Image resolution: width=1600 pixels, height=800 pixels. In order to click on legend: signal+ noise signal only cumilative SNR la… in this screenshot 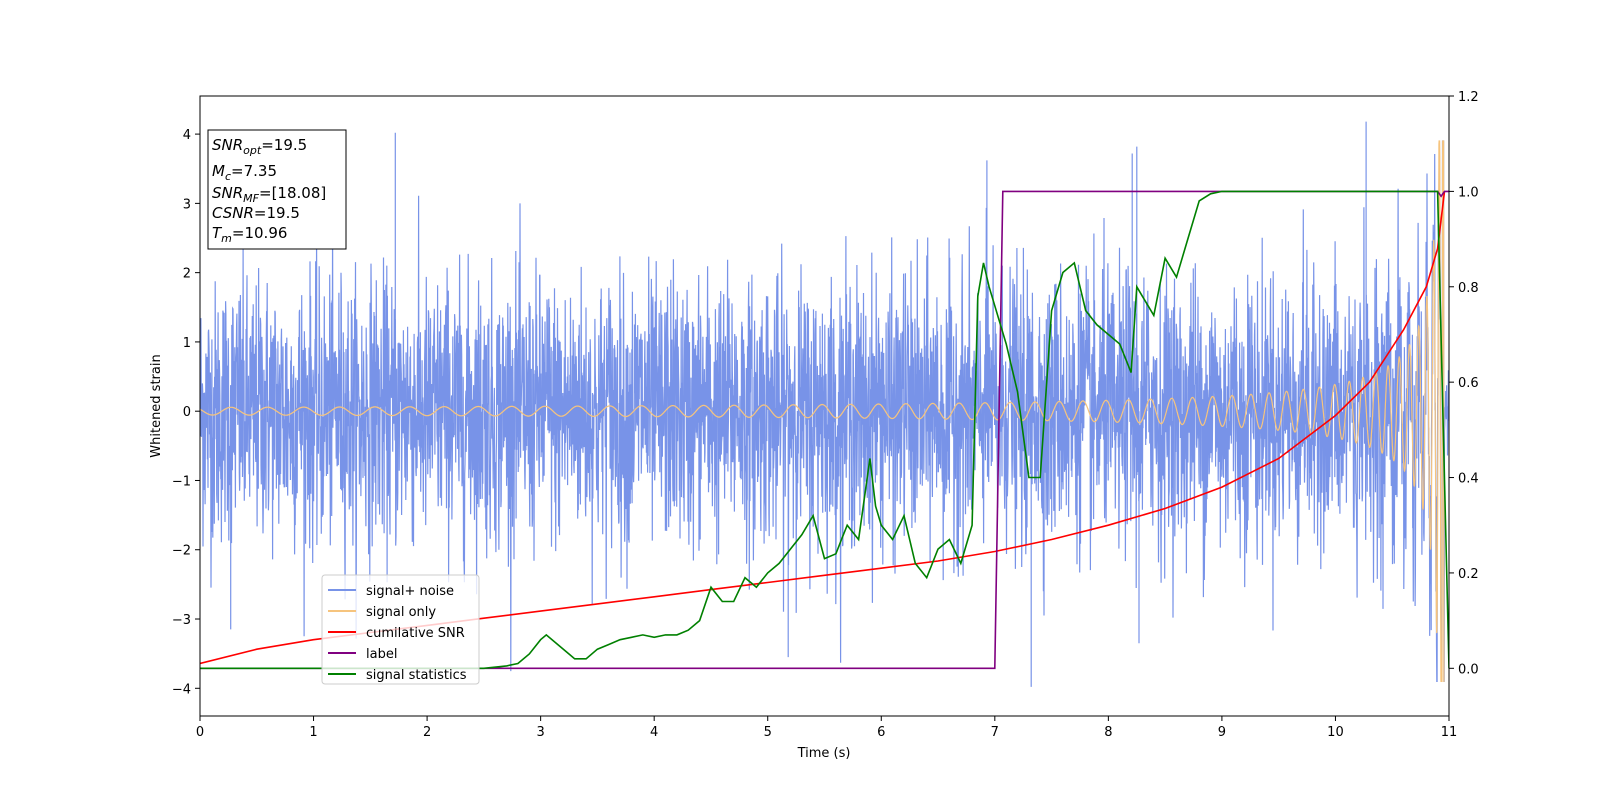, I will do `click(400, 629)`.